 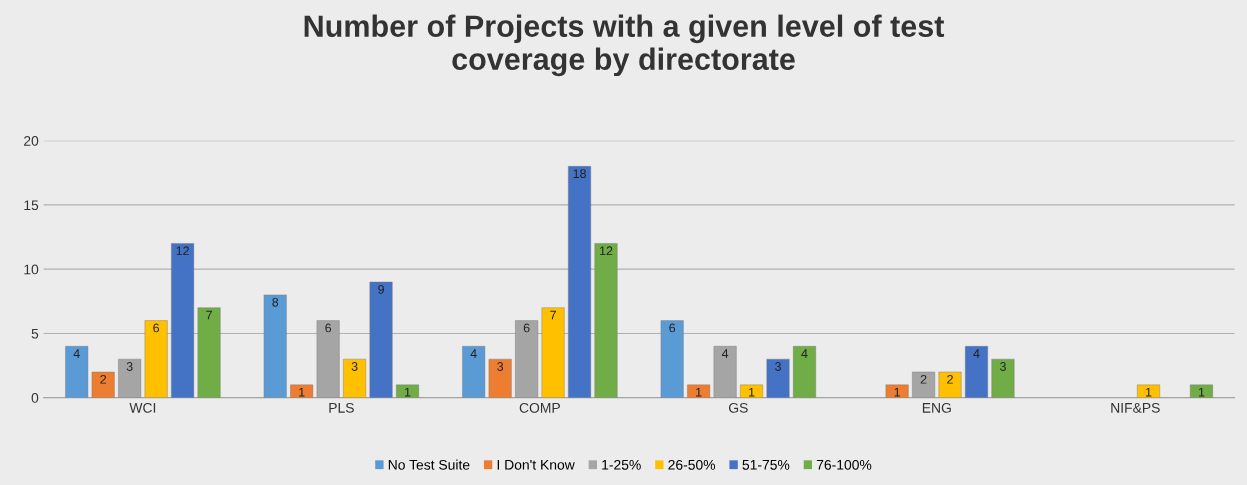 I want to click on data-label: 9, so click(x=381, y=289).